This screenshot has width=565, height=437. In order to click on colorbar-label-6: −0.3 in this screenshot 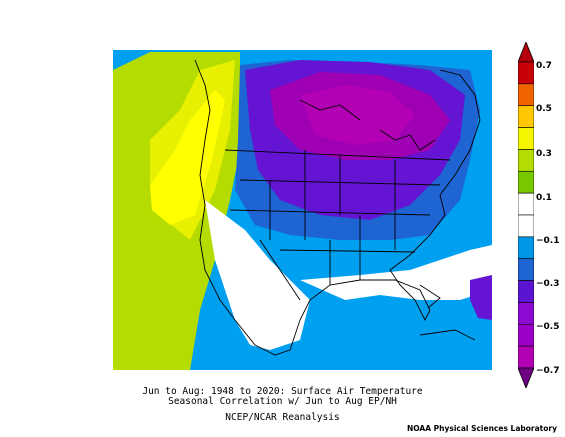, I will do `click(548, 284)`.